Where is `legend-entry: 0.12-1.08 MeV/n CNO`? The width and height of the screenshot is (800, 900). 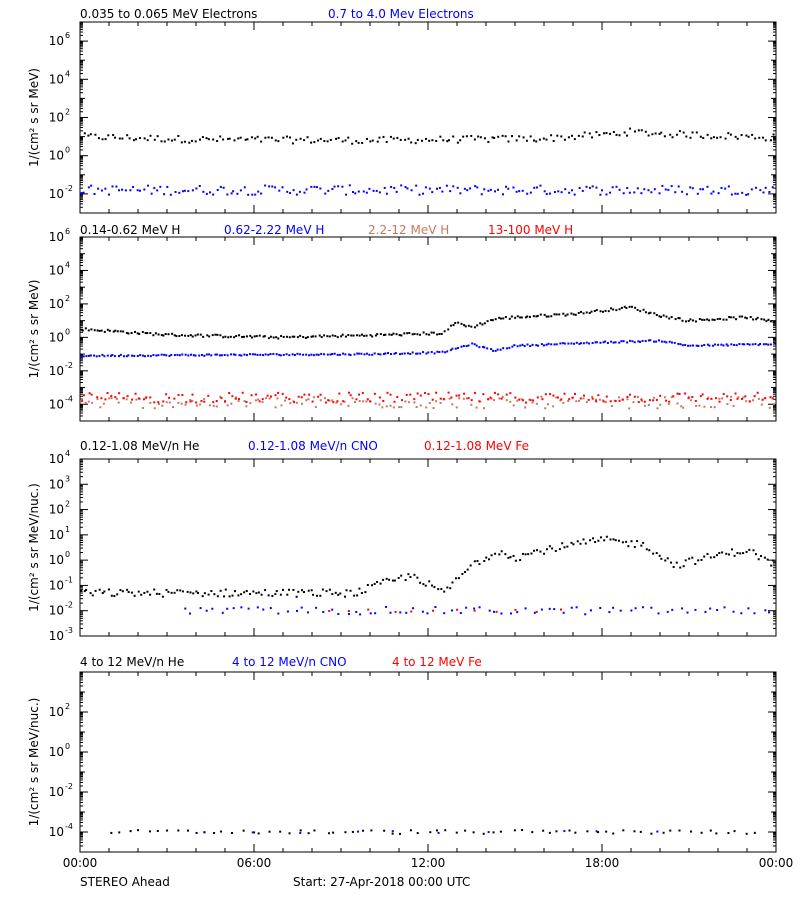 legend-entry: 0.12-1.08 MeV/n CNO is located at coordinates (313, 446).